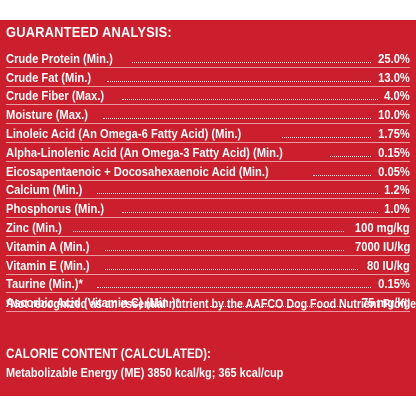 This screenshot has height=416, width=416. I want to click on nutrient-label: Vitamin E (Min.), so click(48, 265).